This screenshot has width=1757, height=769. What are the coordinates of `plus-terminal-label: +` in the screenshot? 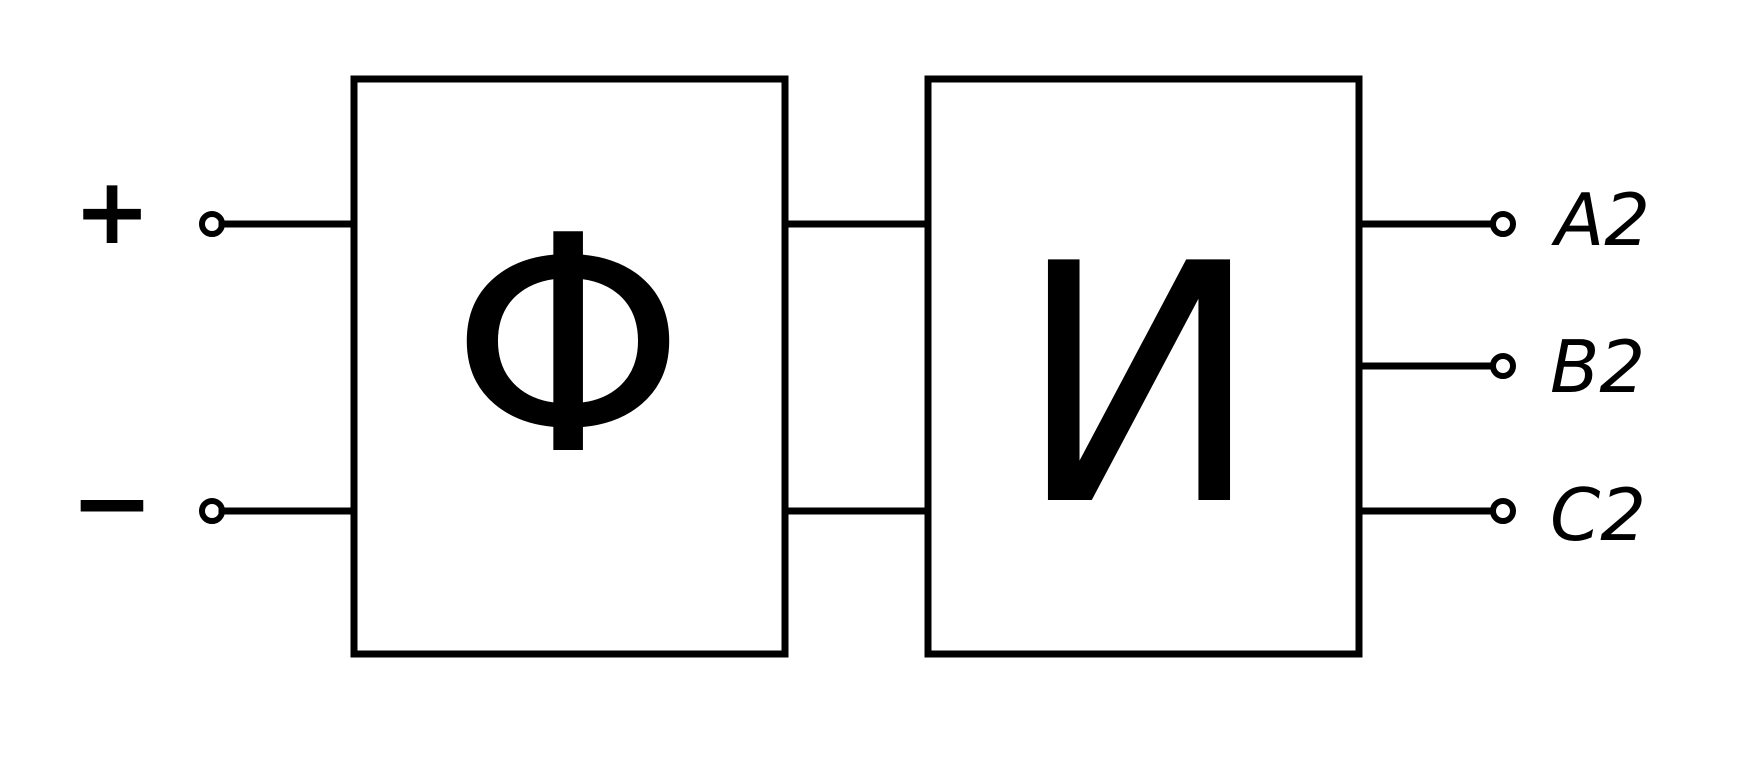 It's located at (111, 211).